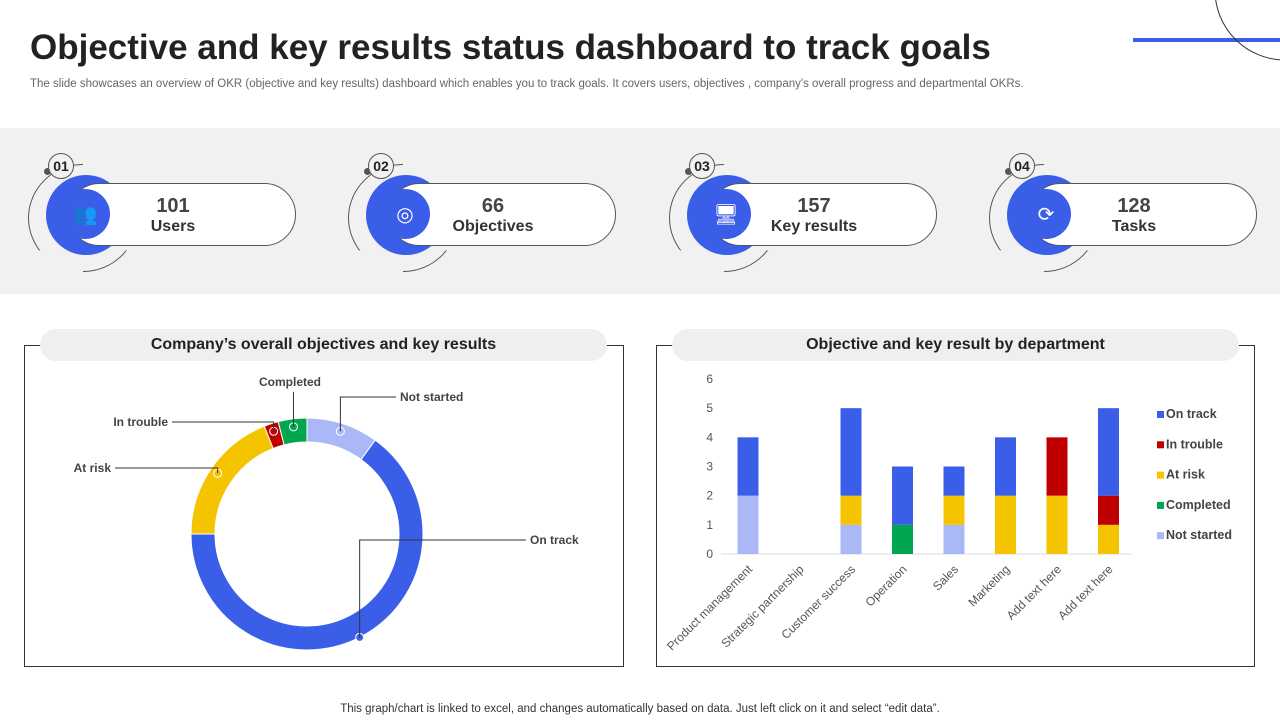 The height and width of the screenshot is (720, 1280). Describe the element at coordinates (709, 467) in the screenshot. I see `y-tick-label: 3` at that location.